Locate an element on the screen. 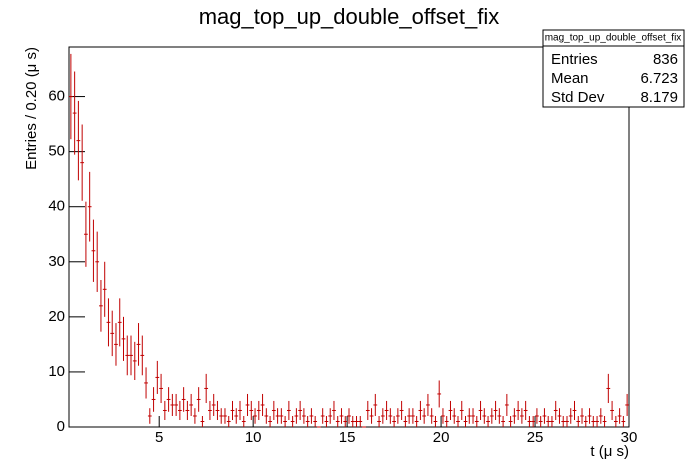 This screenshot has width=698, height=474. x-tick-label: 20 is located at coordinates (441, 437).